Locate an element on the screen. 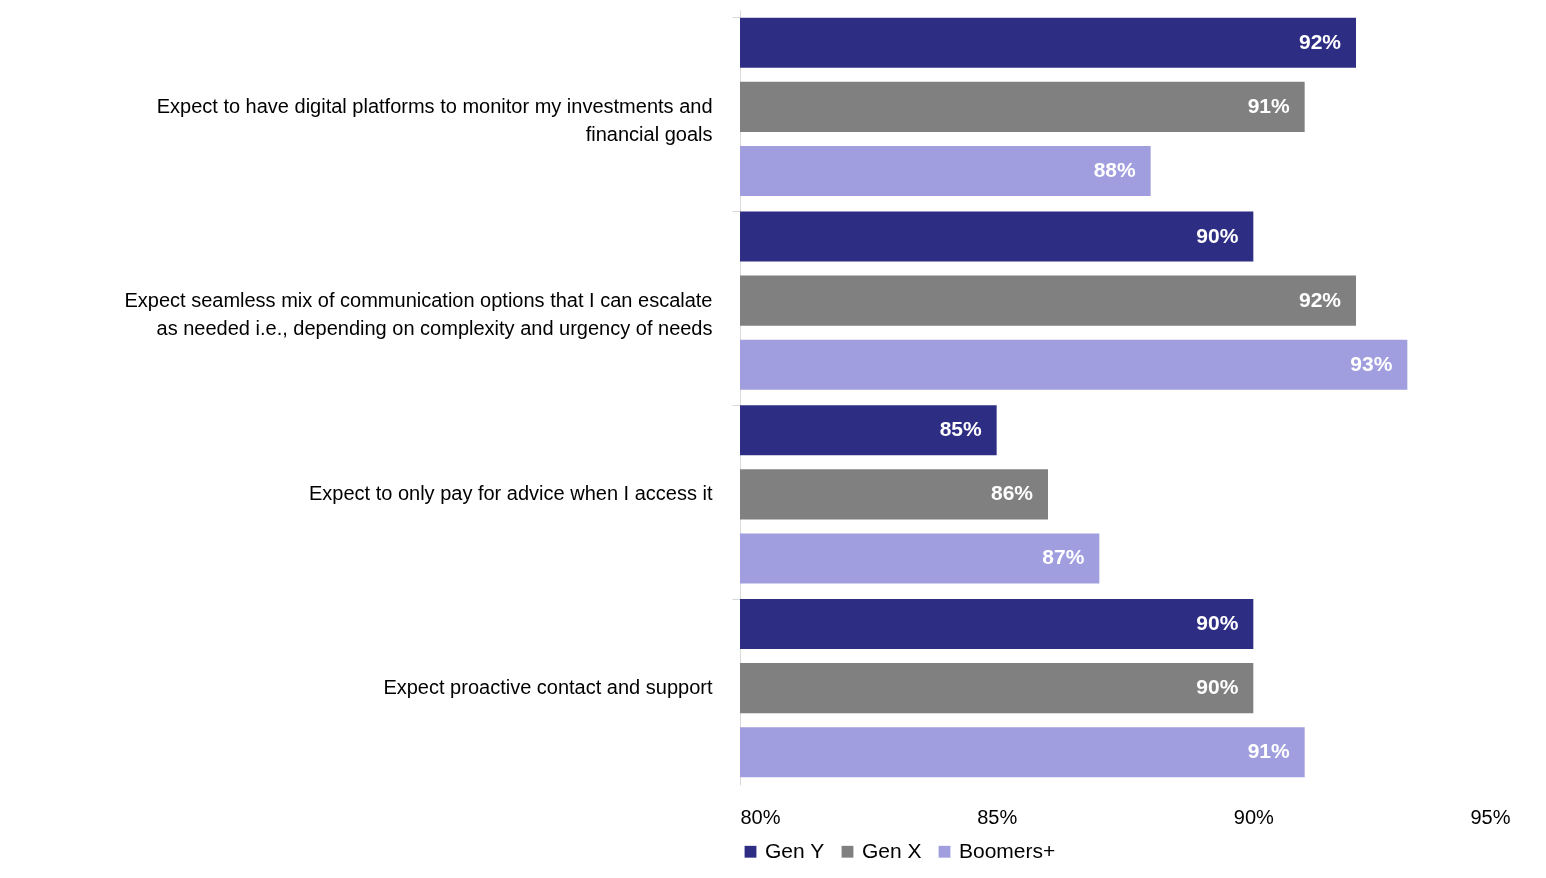  y-tick-label: Expect to only pay for advice when I access it is located at coordinates (510, 493).